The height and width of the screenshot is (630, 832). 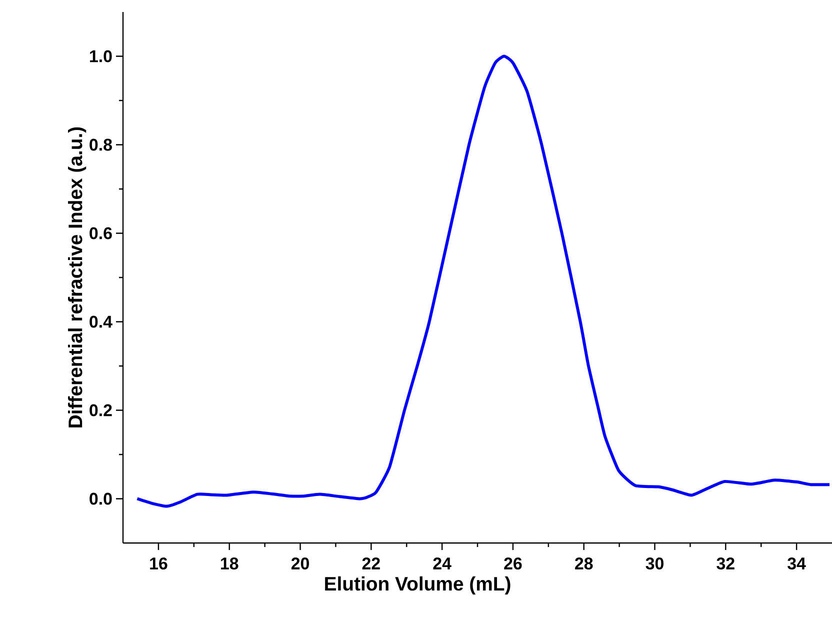 I want to click on x-tick-label: 22, so click(x=371, y=564).